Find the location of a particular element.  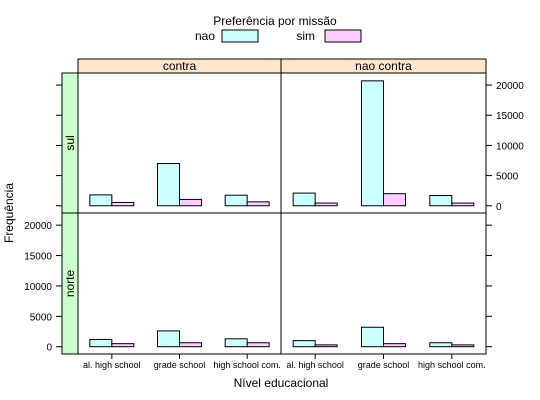

row-strip-label: norte is located at coordinates (70, 284).